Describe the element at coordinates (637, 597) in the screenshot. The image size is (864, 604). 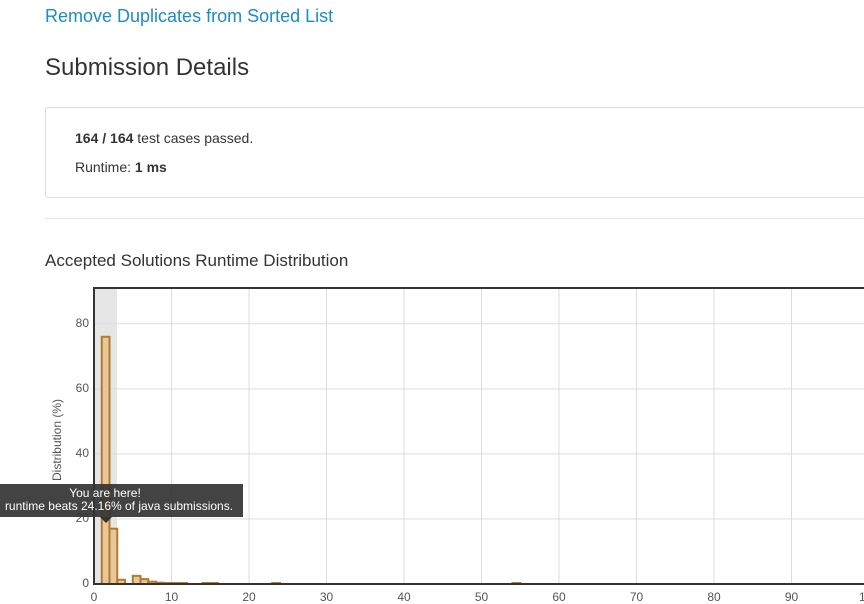
I see `x-tick-label: 70` at that location.